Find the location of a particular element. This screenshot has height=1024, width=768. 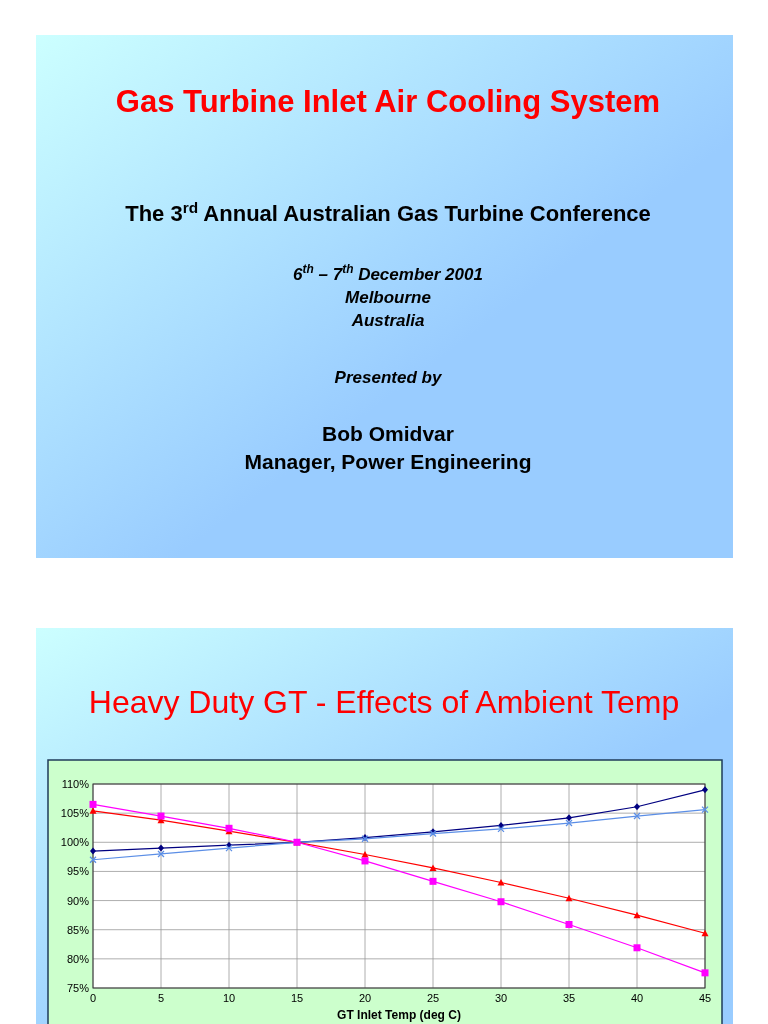

y-tick-label: 110% is located at coordinates (75, 784).